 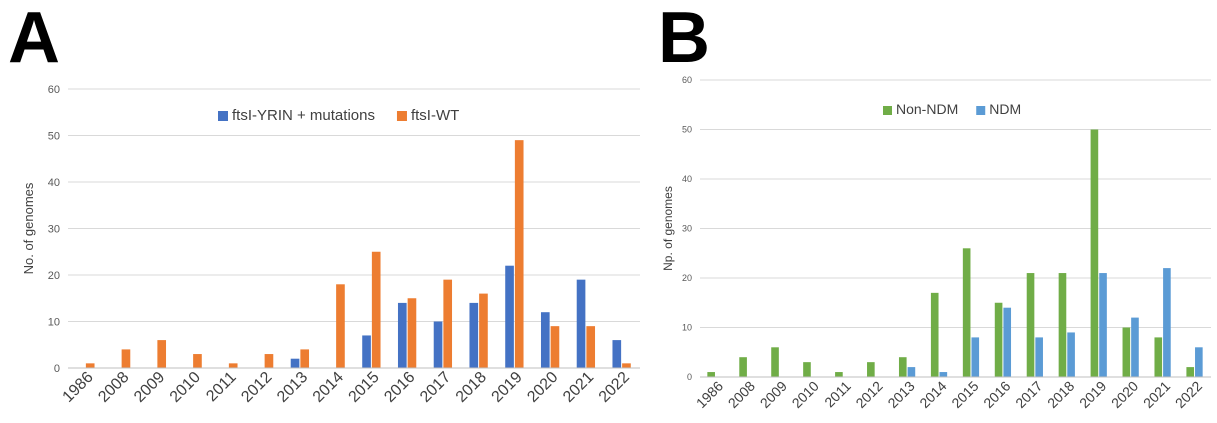 What do you see at coordinates (54, 322) in the screenshot?
I see `chart-a-y-tick-label: 10` at bounding box center [54, 322].